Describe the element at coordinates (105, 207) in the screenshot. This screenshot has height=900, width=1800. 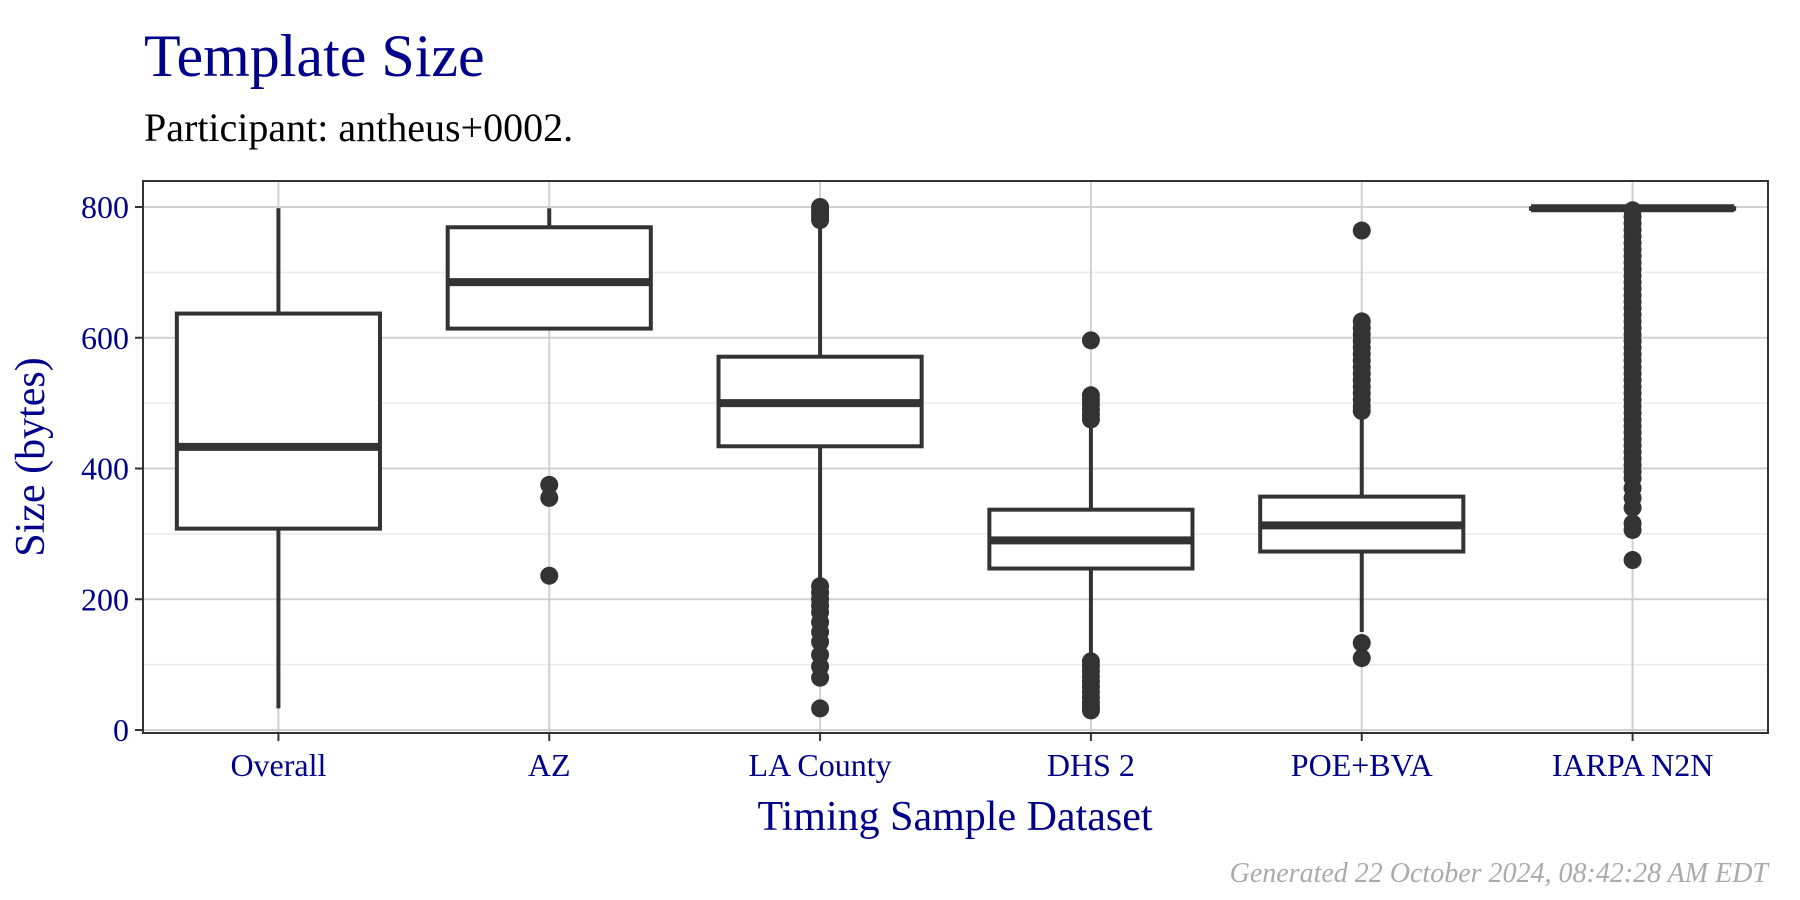
I see `y-tick-label: 800` at that location.